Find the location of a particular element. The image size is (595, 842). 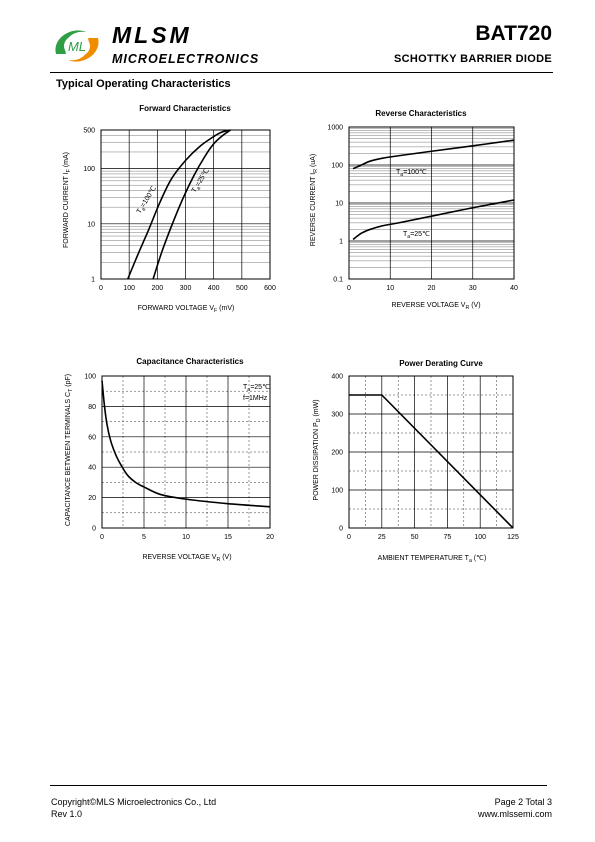

reverse-series-2-line is located at coordinates (433, 220).